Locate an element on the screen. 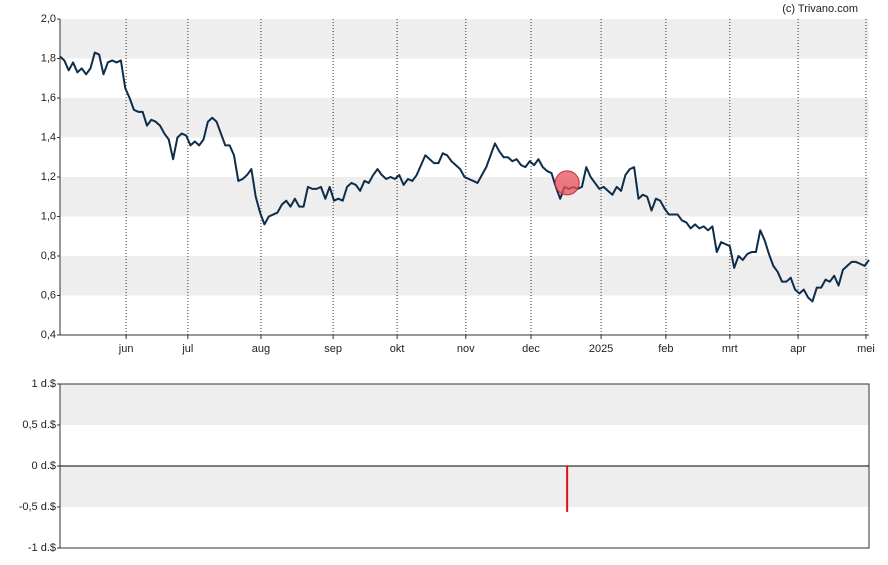 The height and width of the screenshot is (565, 888). y-tick-label: 0,4 is located at coordinates (48, 335).